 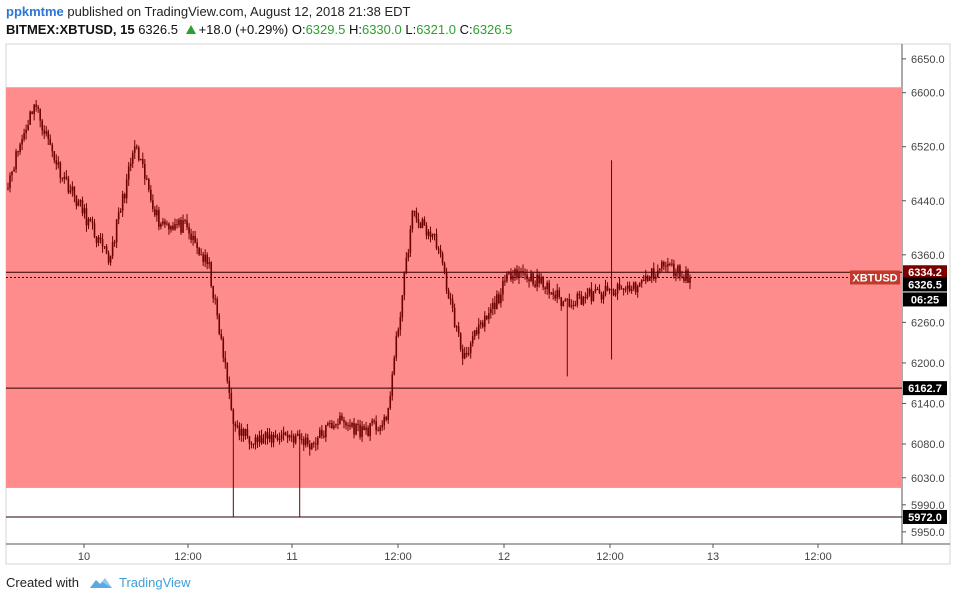 What do you see at coordinates (35, 11) in the screenshot?
I see `author-name: ppkmtme` at bounding box center [35, 11].